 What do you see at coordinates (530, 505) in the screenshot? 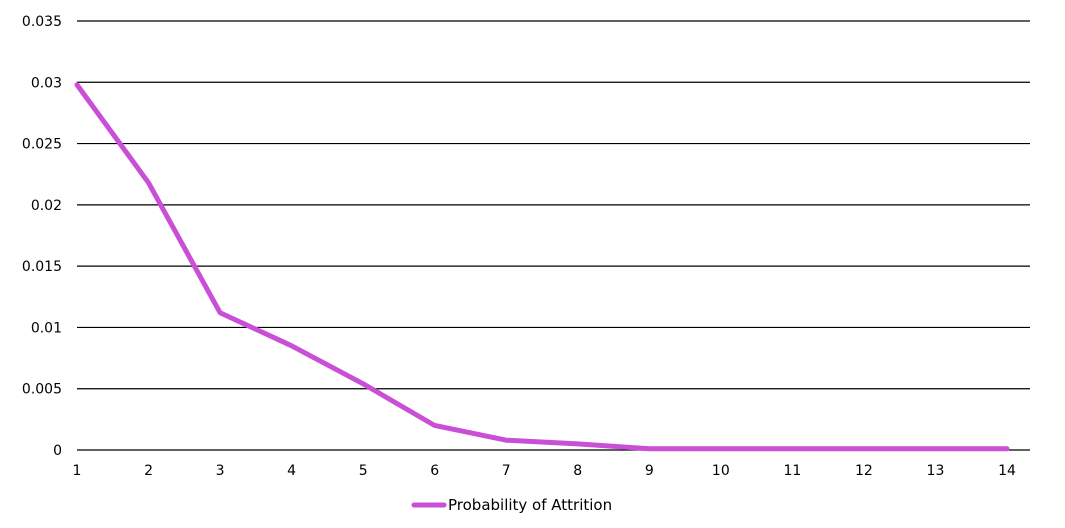
I see `legend-label: Probability of Attrition` at bounding box center [530, 505].